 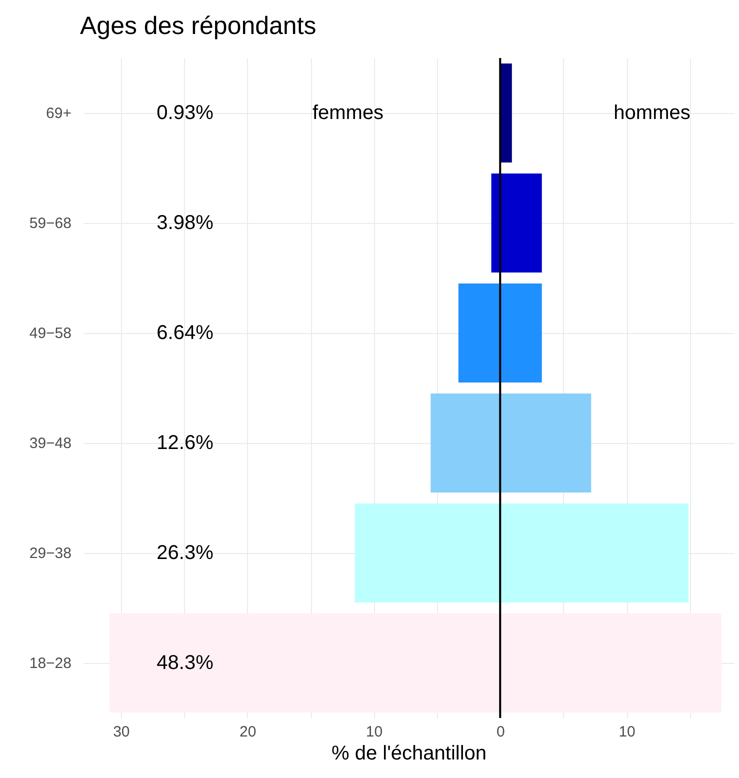 What do you see at coordinates (185, 223) in the screenshot?
I see `annotation: 3.98%` at bounding box center [185, 223].